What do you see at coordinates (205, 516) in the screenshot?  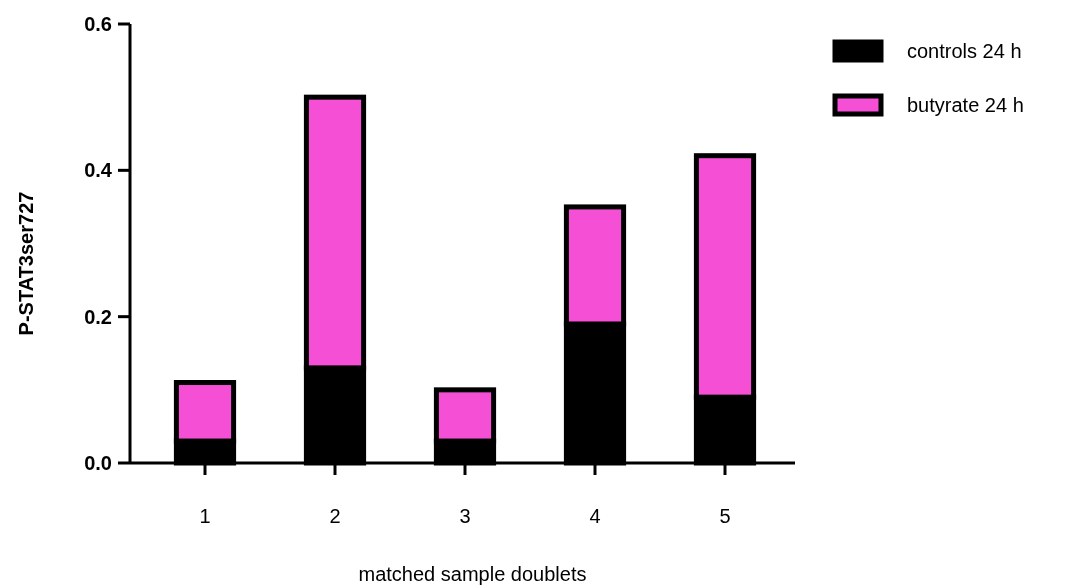 I see `x-tick-label: 1` at bounding box center [205, 516].